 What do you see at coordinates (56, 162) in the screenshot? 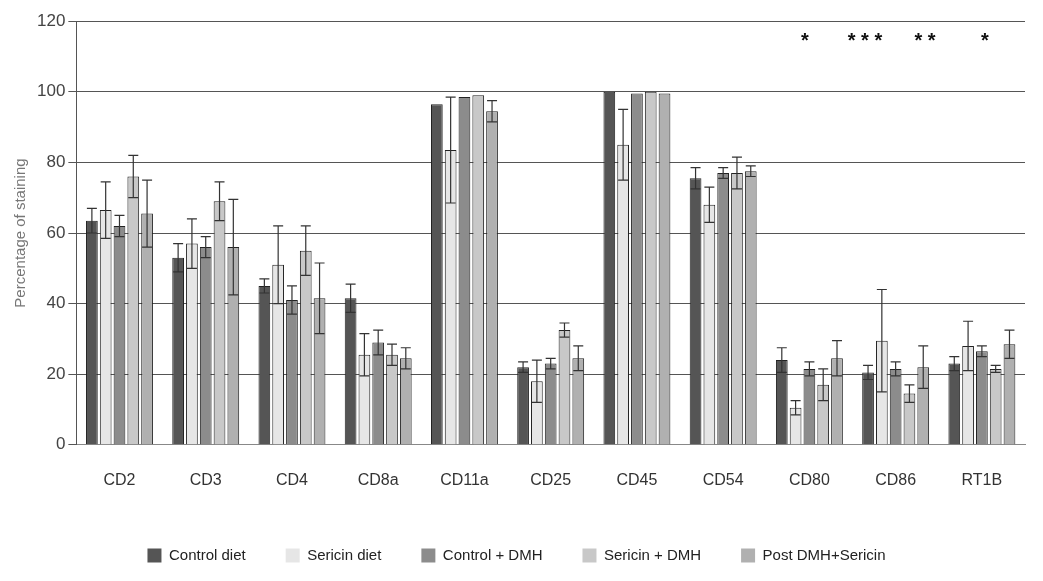
I see `y-tick-label: 80` at bounding box center [56, 162].